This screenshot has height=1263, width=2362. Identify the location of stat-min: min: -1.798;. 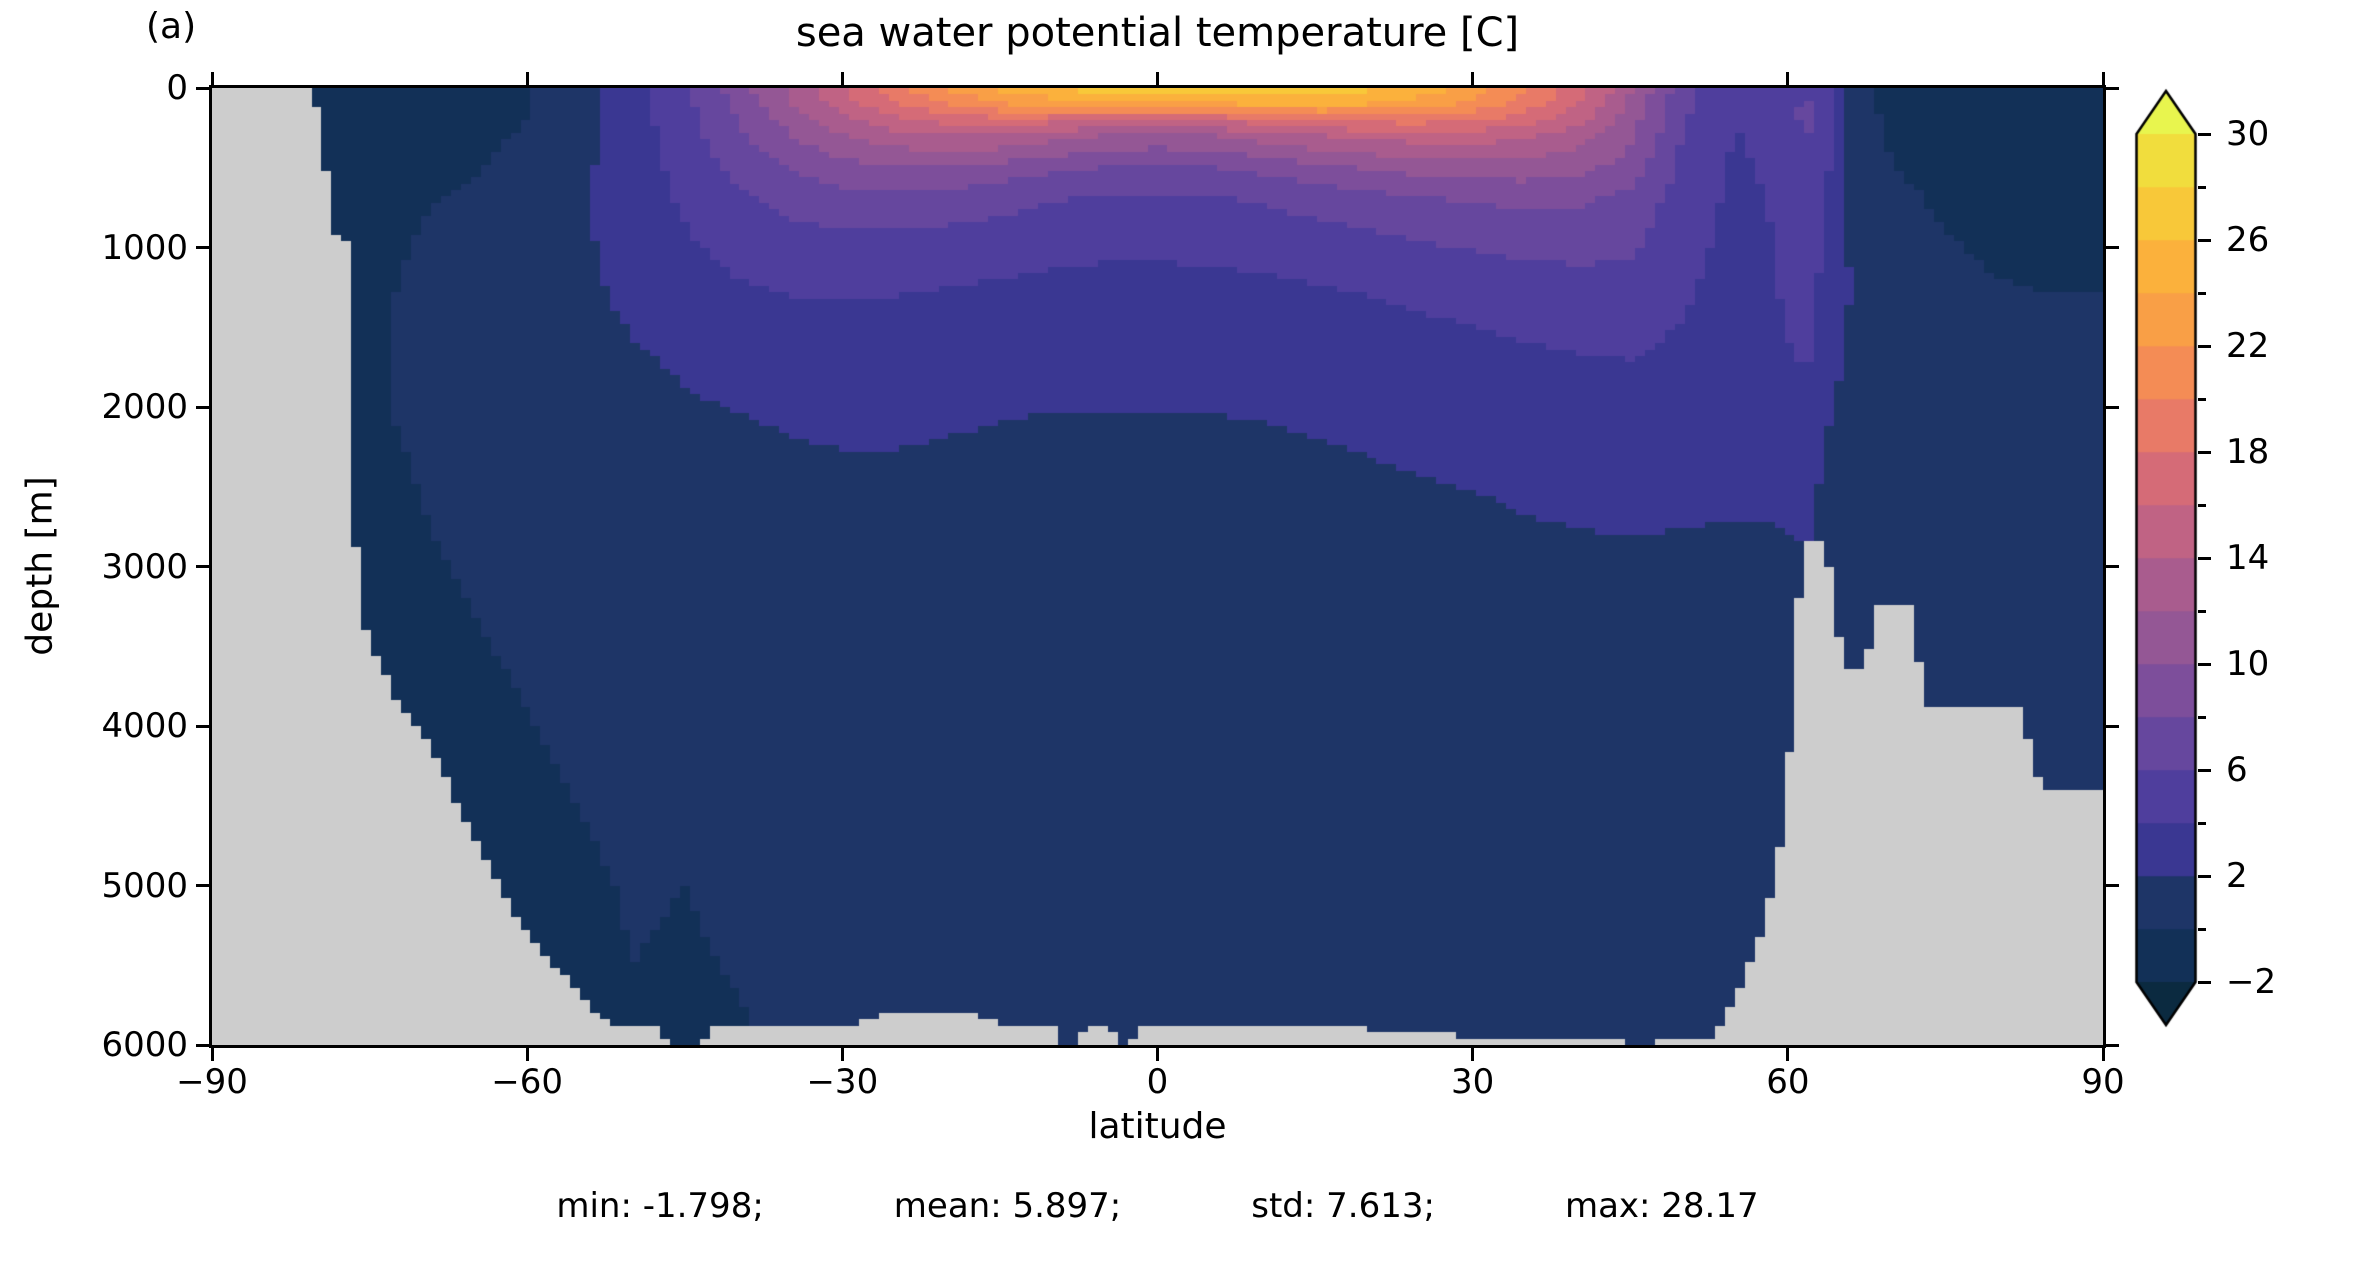
(660, 1206).